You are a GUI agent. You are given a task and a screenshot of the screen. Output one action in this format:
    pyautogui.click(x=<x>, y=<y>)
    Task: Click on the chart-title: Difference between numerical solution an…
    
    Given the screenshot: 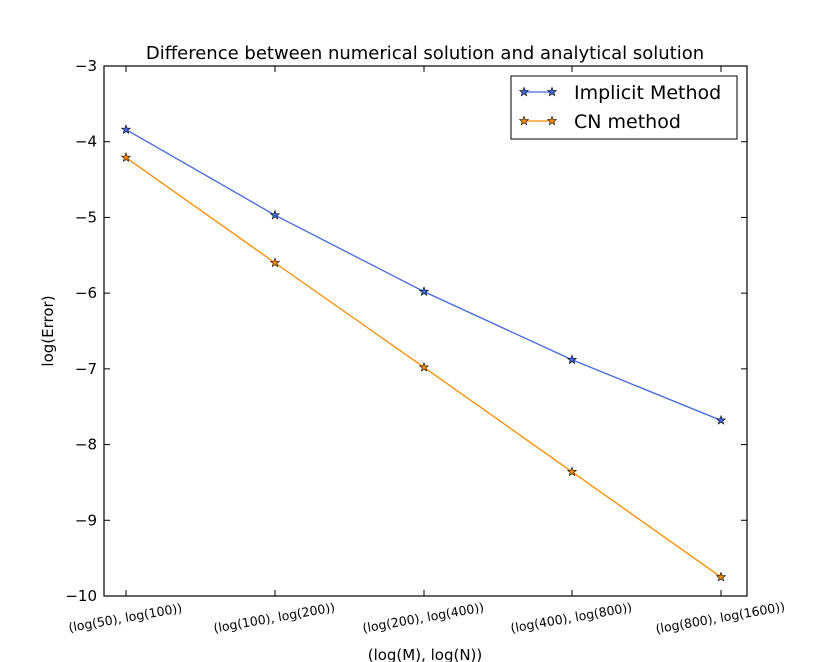 What is the action you would take?
    pyautogui.click(x=425, y=53)
    